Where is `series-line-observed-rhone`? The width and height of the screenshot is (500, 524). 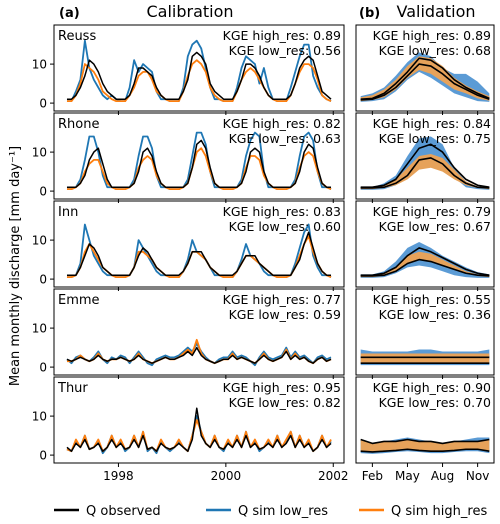
series-line-observed-rhone is located at coordinates (199, 163).